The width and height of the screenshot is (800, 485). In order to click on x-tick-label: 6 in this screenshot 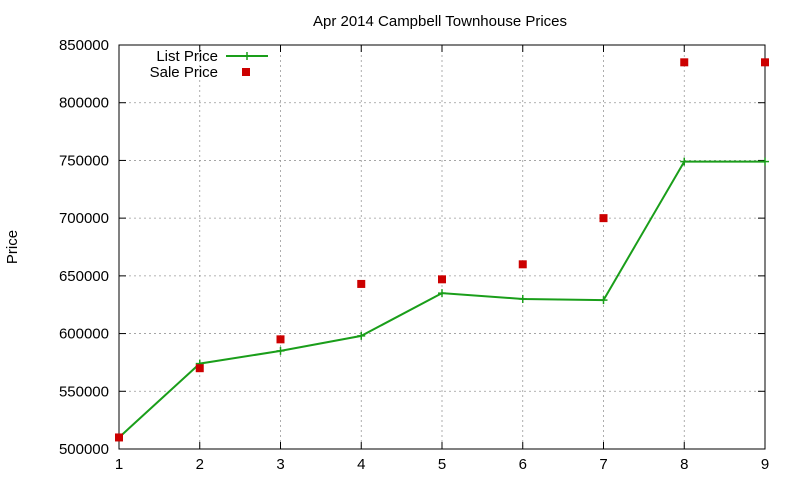, I will do `click(523, 464)`.